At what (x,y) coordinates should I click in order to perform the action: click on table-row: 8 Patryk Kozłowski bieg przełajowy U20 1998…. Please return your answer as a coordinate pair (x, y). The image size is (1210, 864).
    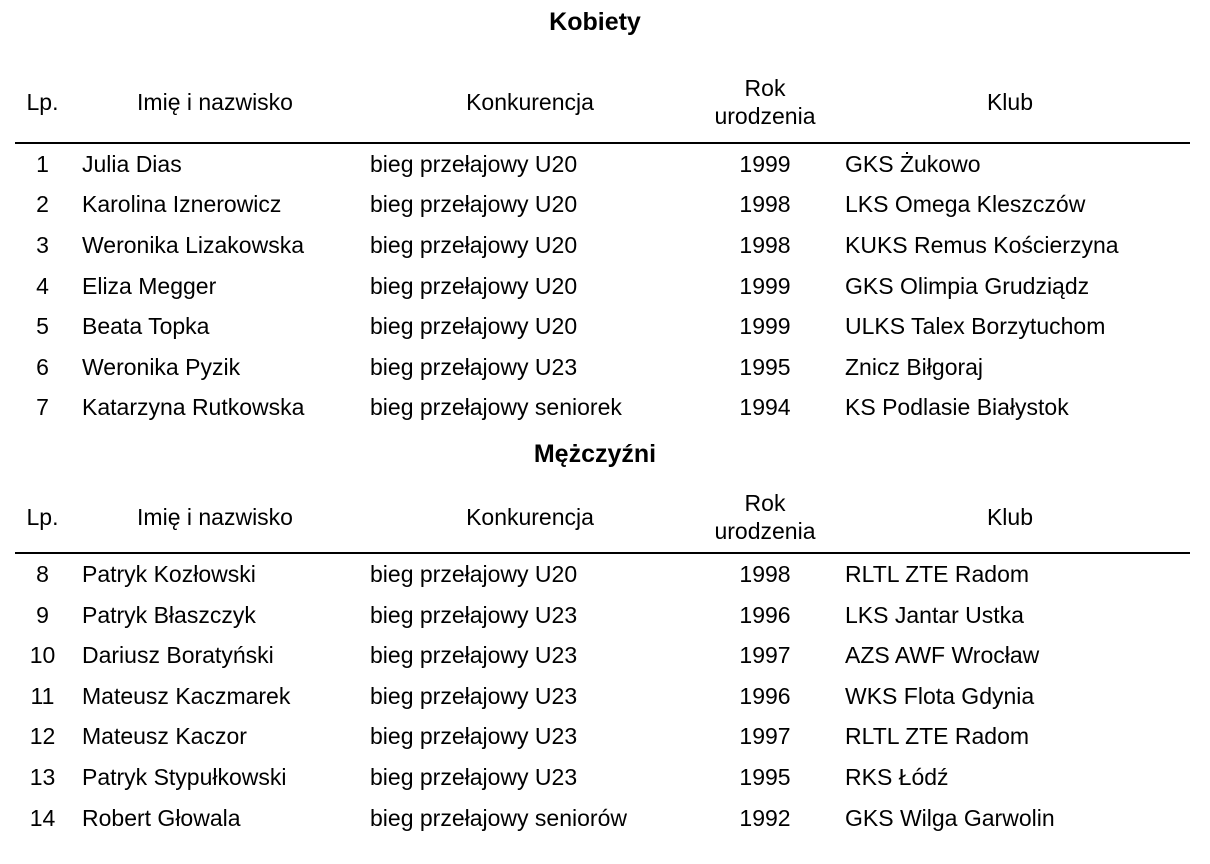
    Looking at the image, I should click on (602, 574).